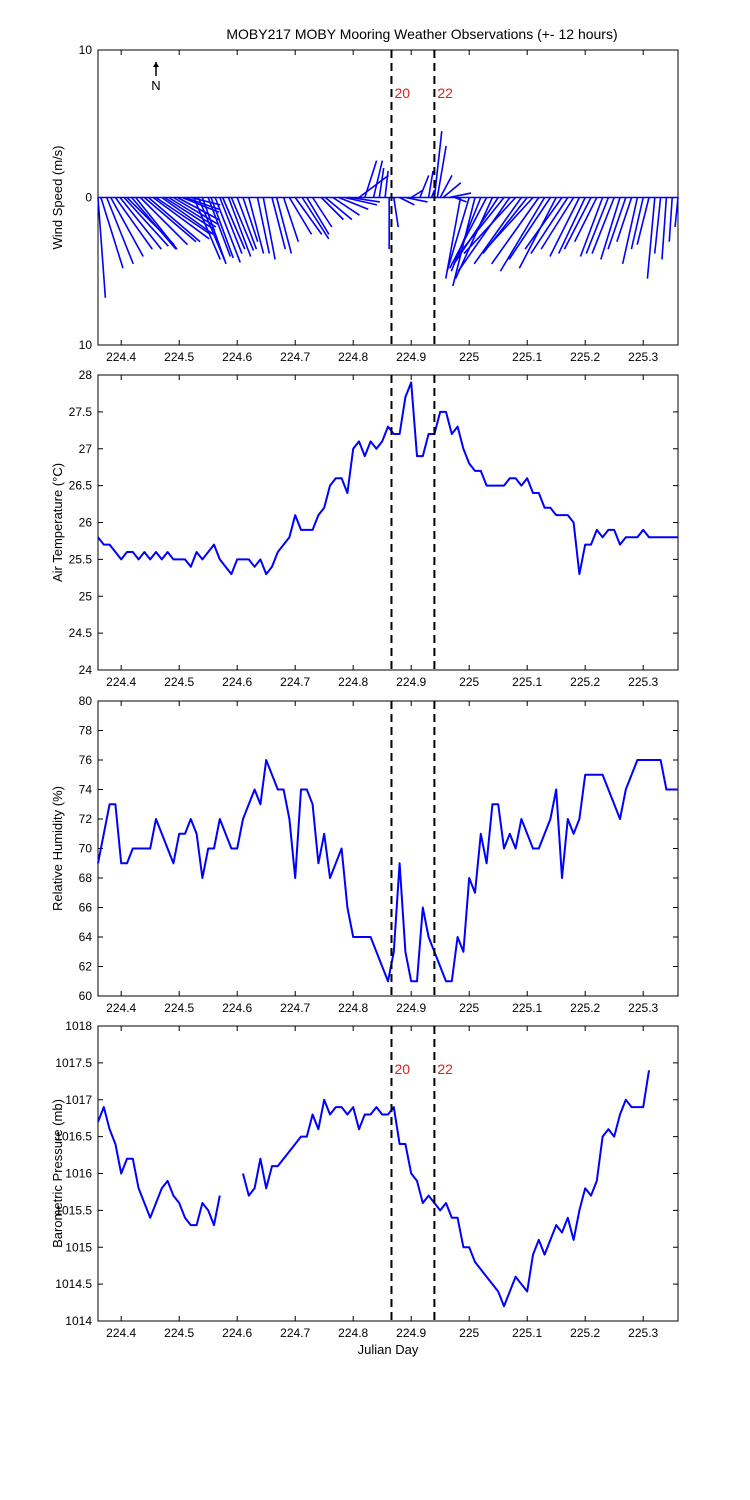 The image size is (750, 1500). I want to click on y-tick-label: 80, so click(86, 701).